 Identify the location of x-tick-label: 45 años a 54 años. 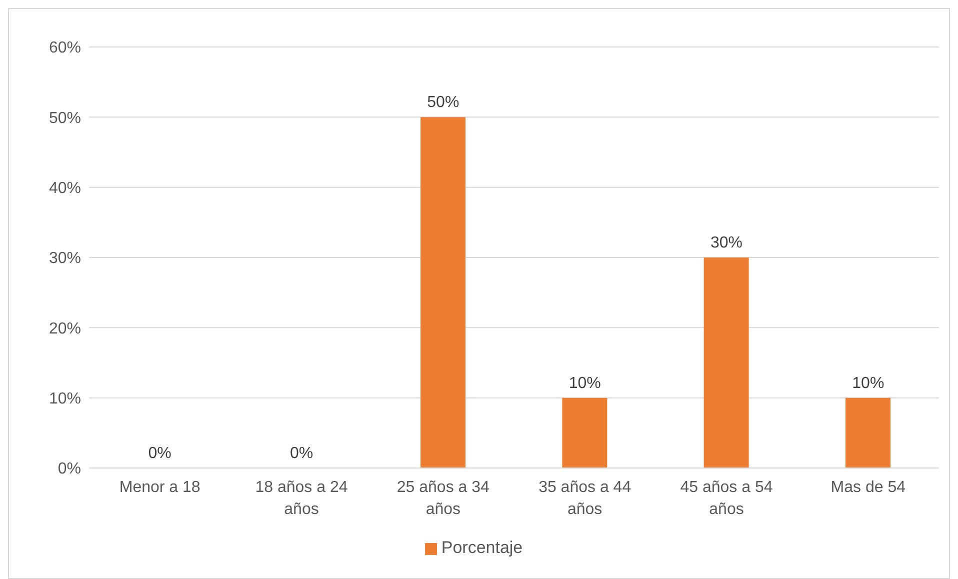
(726, 498).